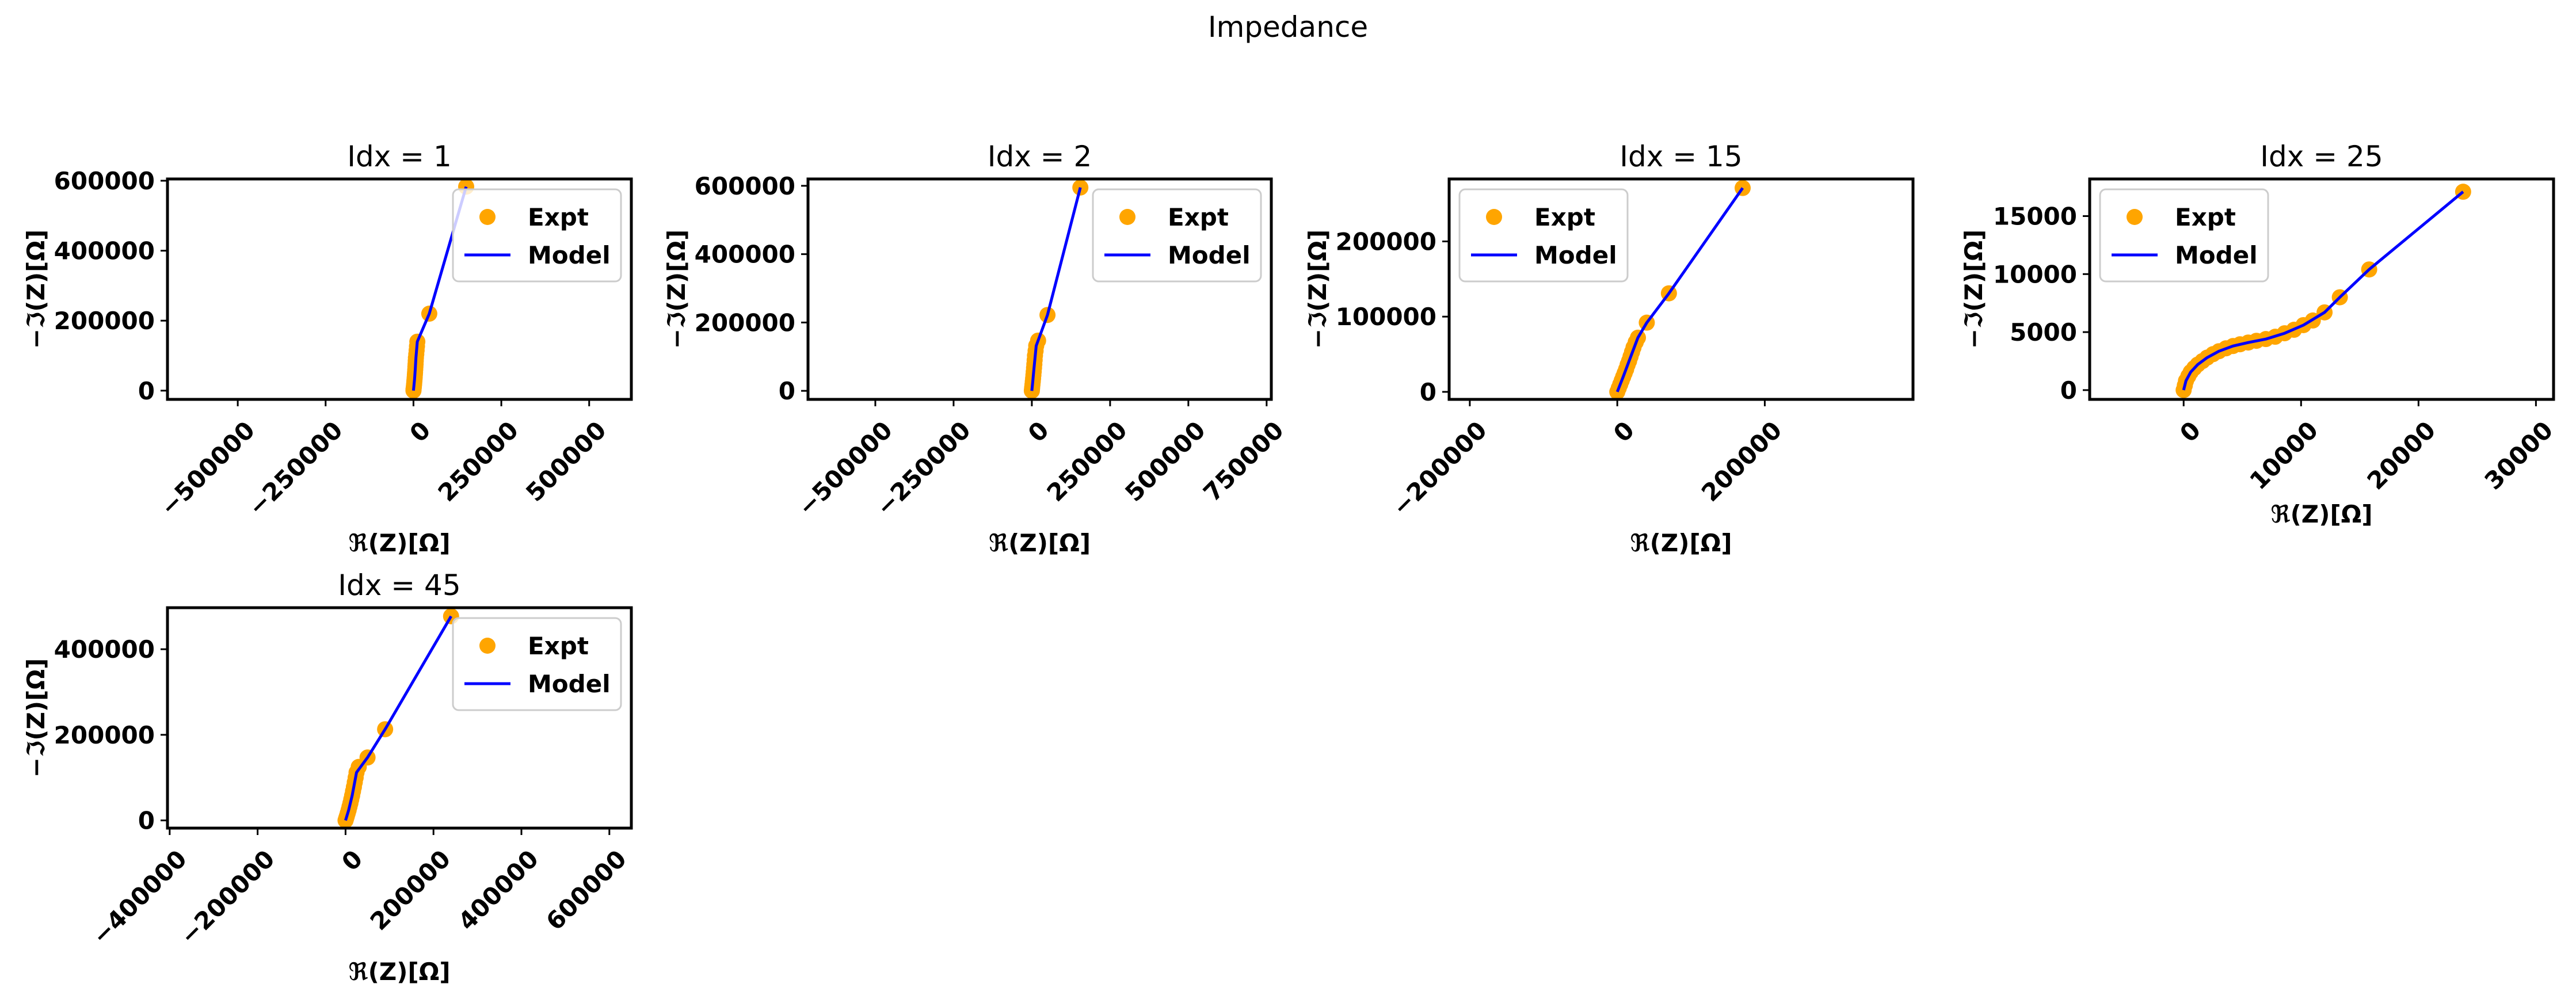 The image size is (2576, 995). I want to click on subplot-title: Idx = 2, so click(1040, 156).